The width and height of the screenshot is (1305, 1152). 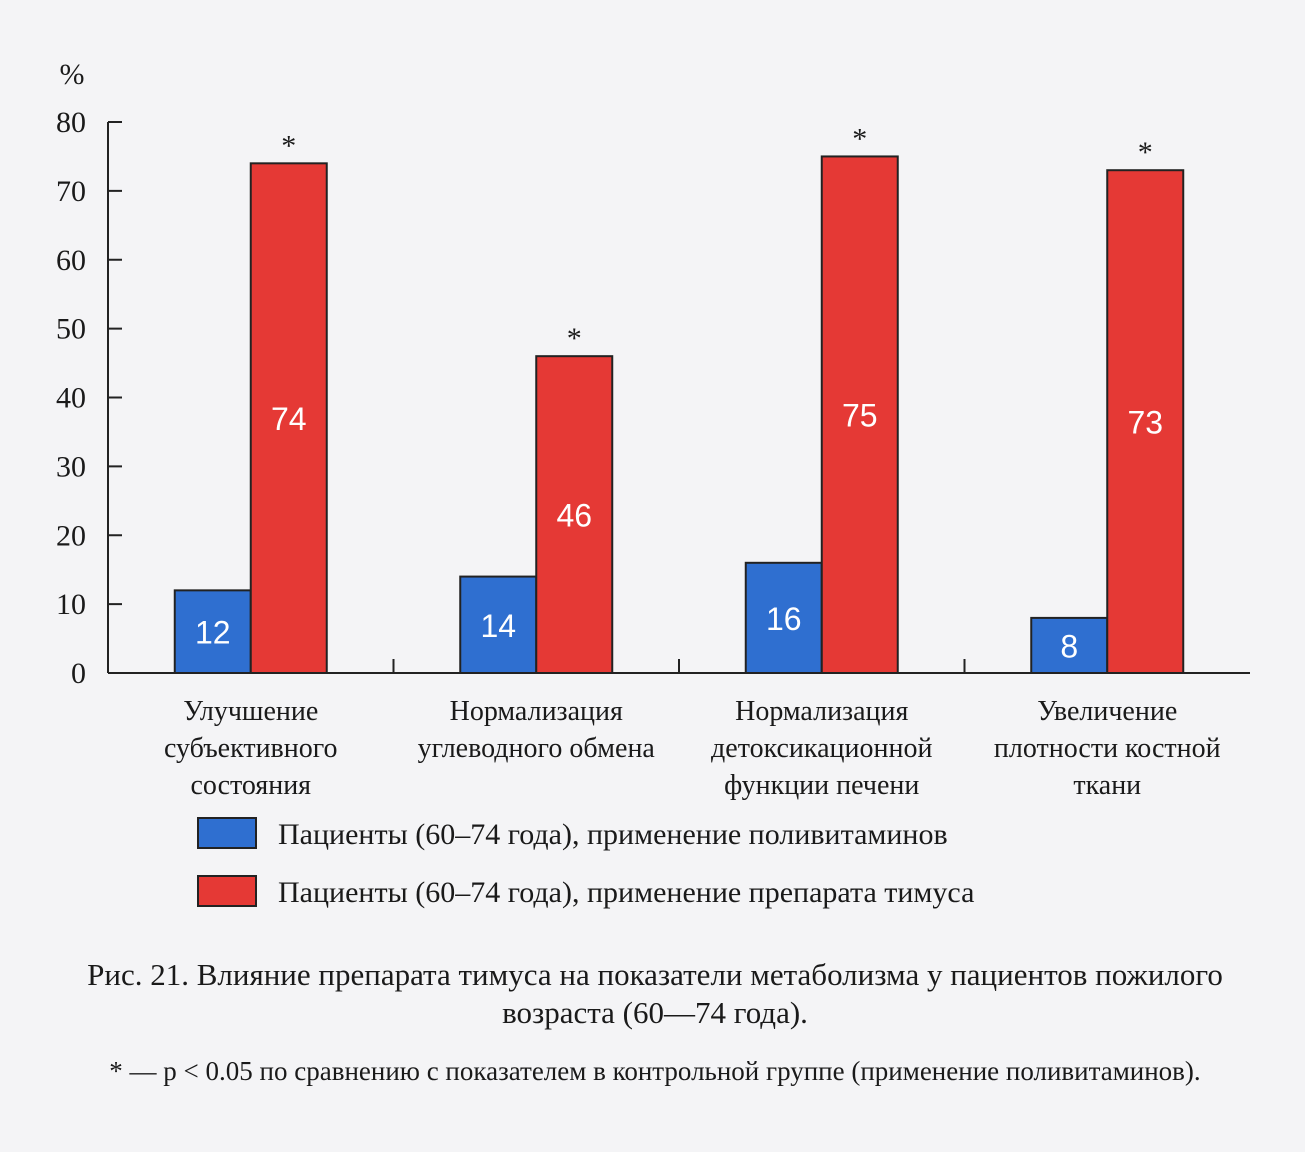 I want to click on x-category-label: плотности костной, so click(x=1107, y=748).